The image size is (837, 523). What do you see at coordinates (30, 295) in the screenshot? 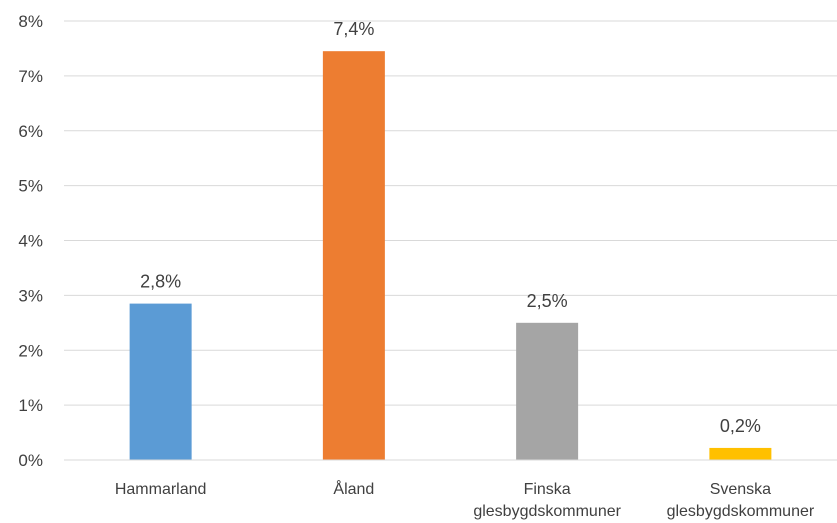
I see `y-tick-label: 3%` at bounding box center [30, 295].